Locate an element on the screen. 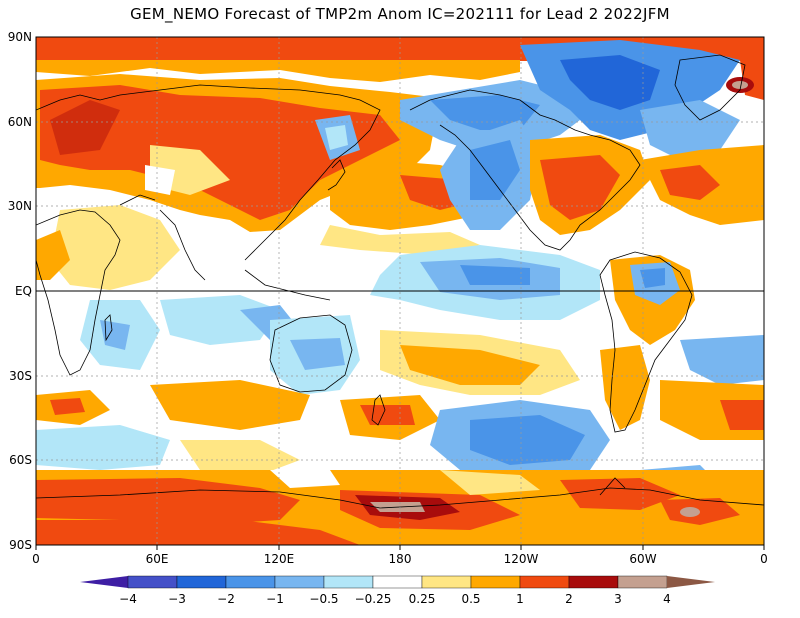 Image resolution: width=800 pixels, height=618 pixels. lat-label-90s: 90S is located at coordinates (20, 545).